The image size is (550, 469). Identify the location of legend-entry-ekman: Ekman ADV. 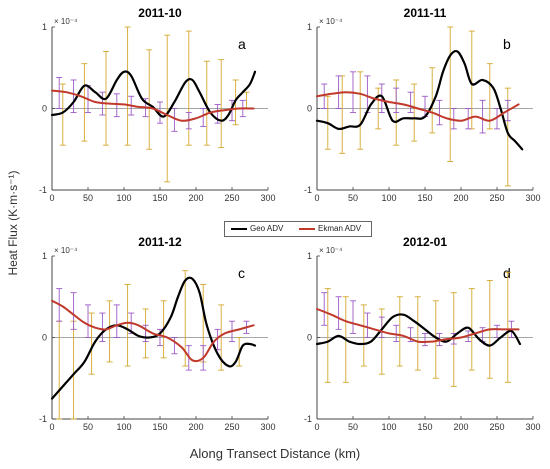
(330, 229).